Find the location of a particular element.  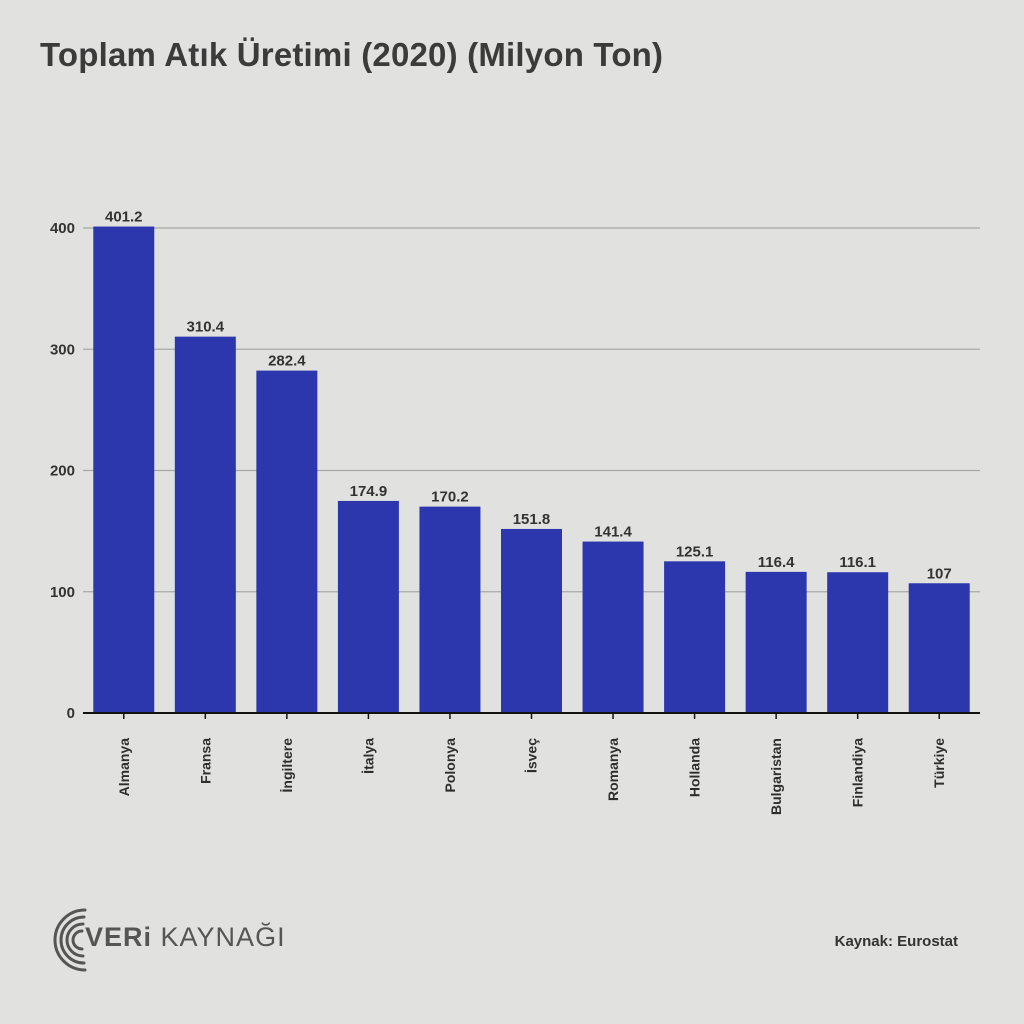

y-tick-label: 200 is located at coordinates (62, 471).